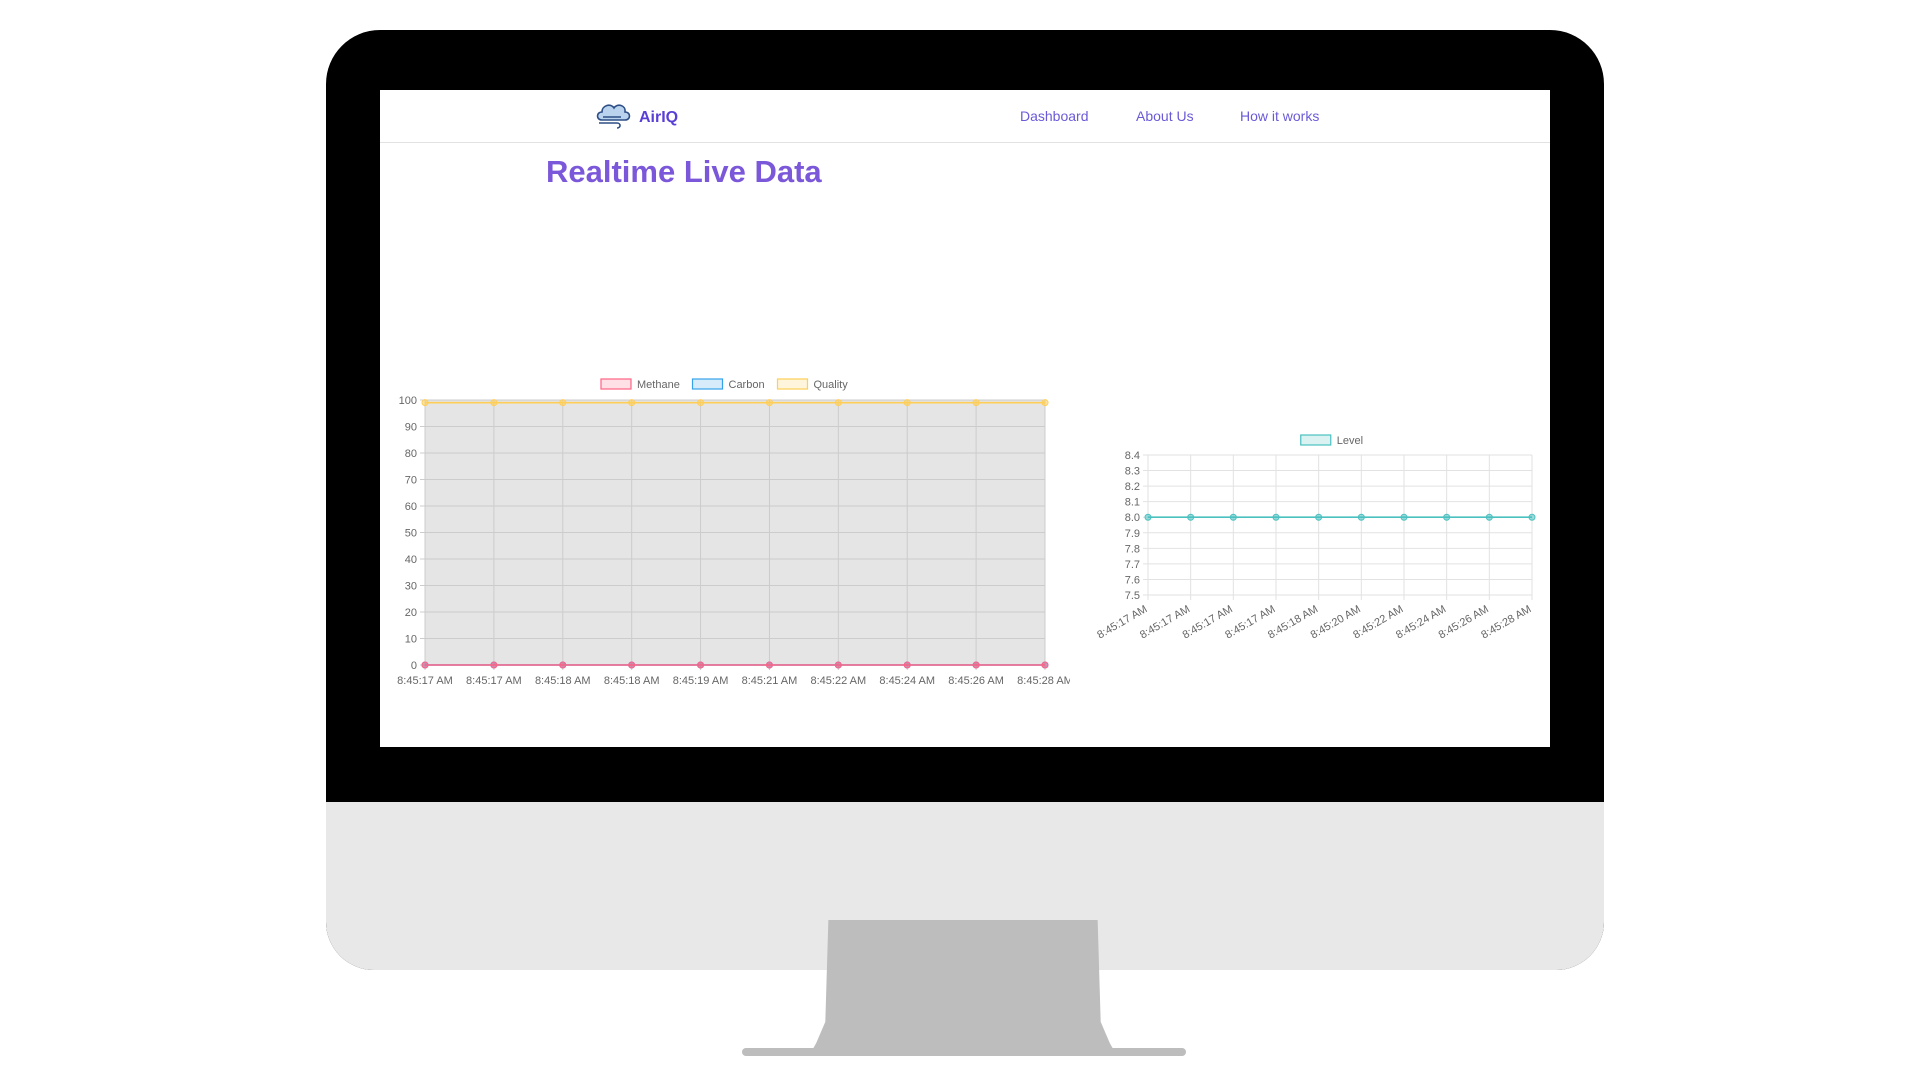 The width and height of the screenshot is (1920, 1080). Describe the element at coordinates (1132, 596) in the screenshot. I see `y-tick-label: 7.5` at that location.